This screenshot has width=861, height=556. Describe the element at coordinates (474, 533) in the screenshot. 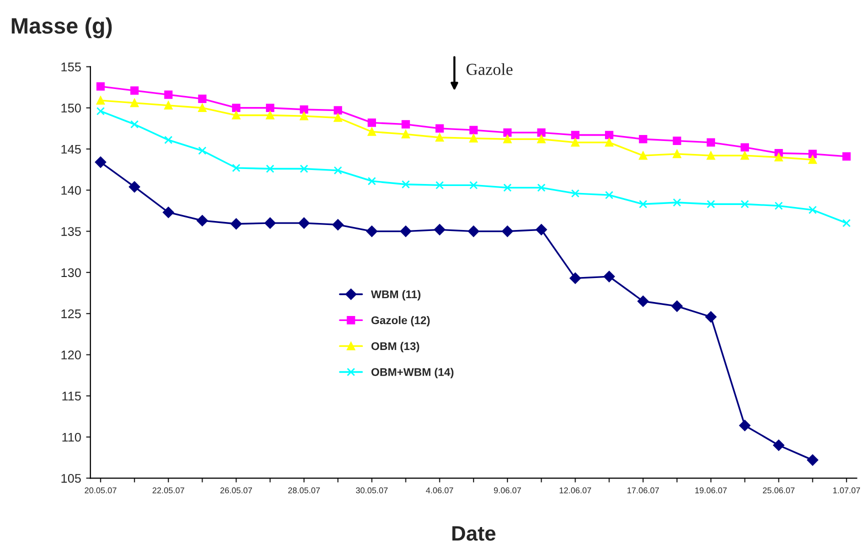

I see `x-axis-title: Date` at that location.